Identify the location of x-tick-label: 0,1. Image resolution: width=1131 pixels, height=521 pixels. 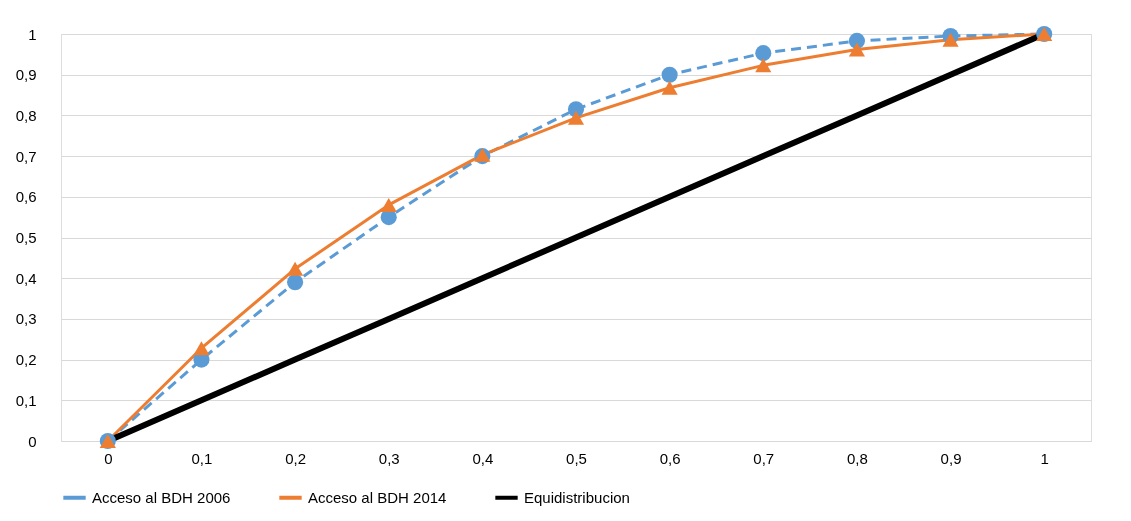
(202, 458).